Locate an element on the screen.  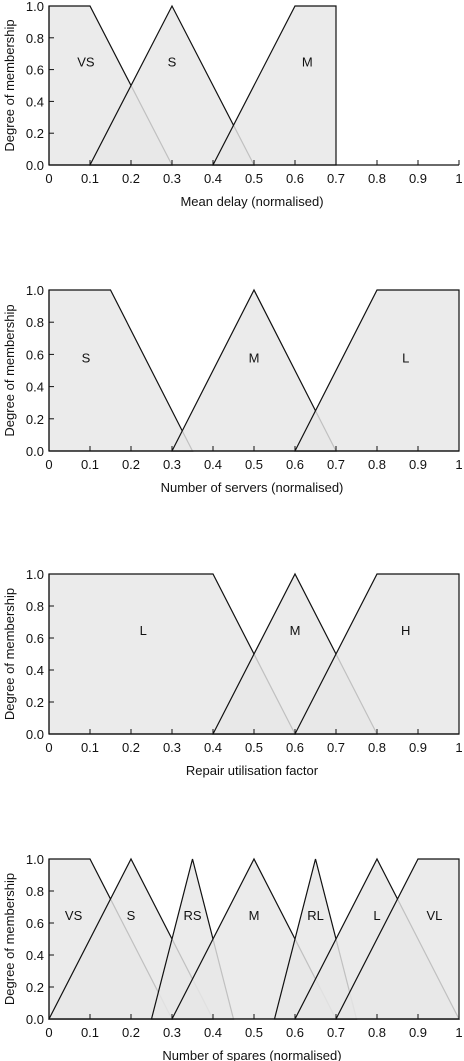
set-label-rl: RL is located at coordinates (315, 915).